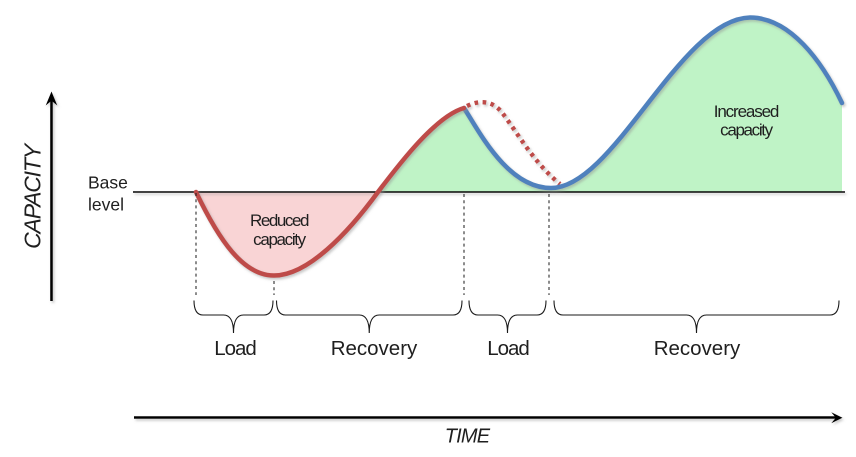 The width and height of the screenshot is (856, 457). I want to click on svg-text: Base, so click(108, 183).